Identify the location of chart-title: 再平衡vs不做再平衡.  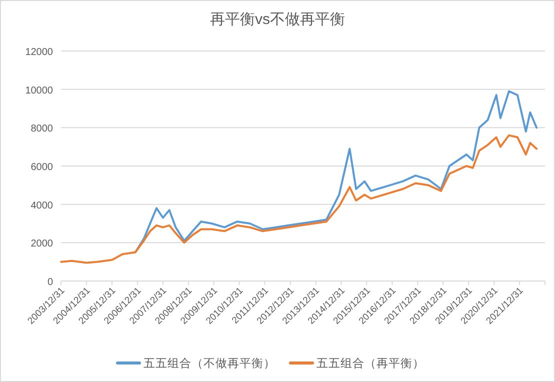
(277, 19).